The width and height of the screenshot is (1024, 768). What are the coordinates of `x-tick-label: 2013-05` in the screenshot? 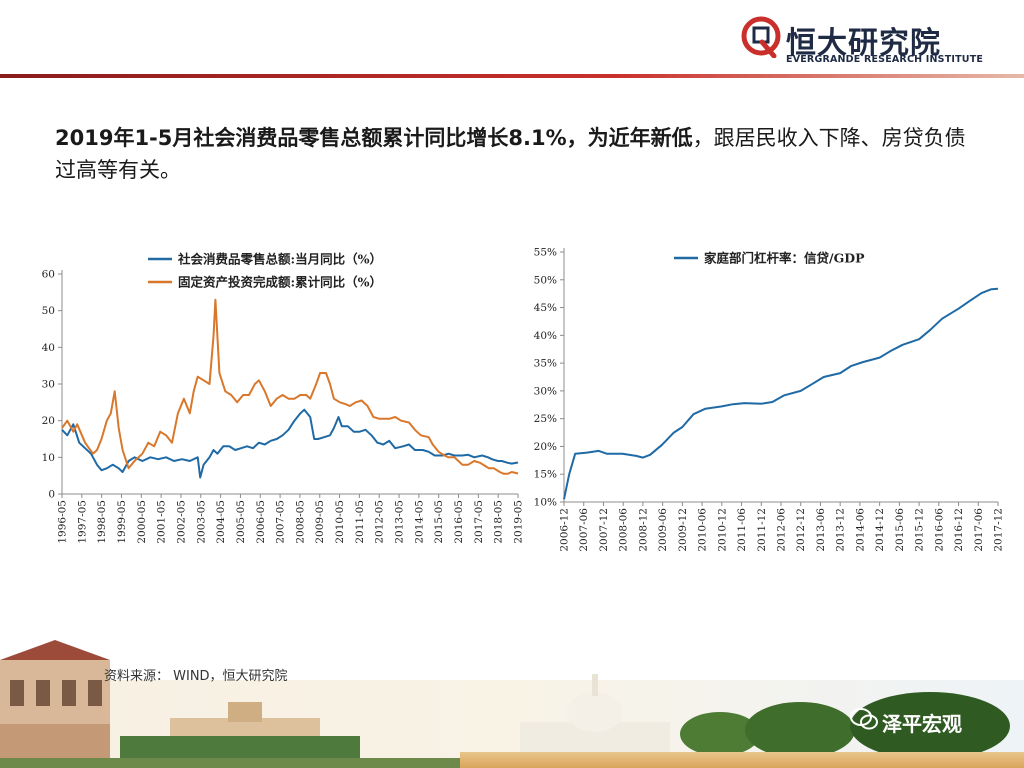 It's located at (400, 522).